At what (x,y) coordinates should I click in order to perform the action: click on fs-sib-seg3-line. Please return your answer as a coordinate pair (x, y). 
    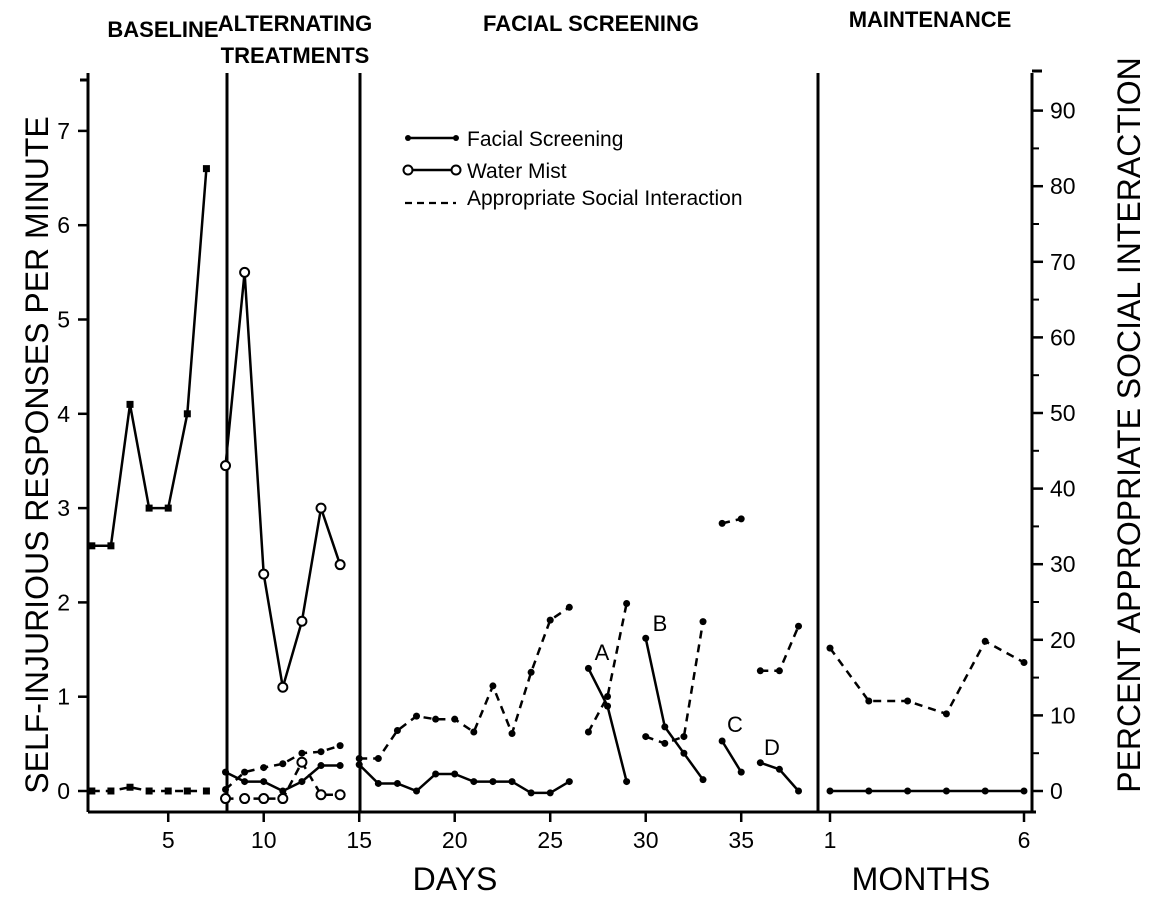
    Looking at the image, I should click on (732, 756).